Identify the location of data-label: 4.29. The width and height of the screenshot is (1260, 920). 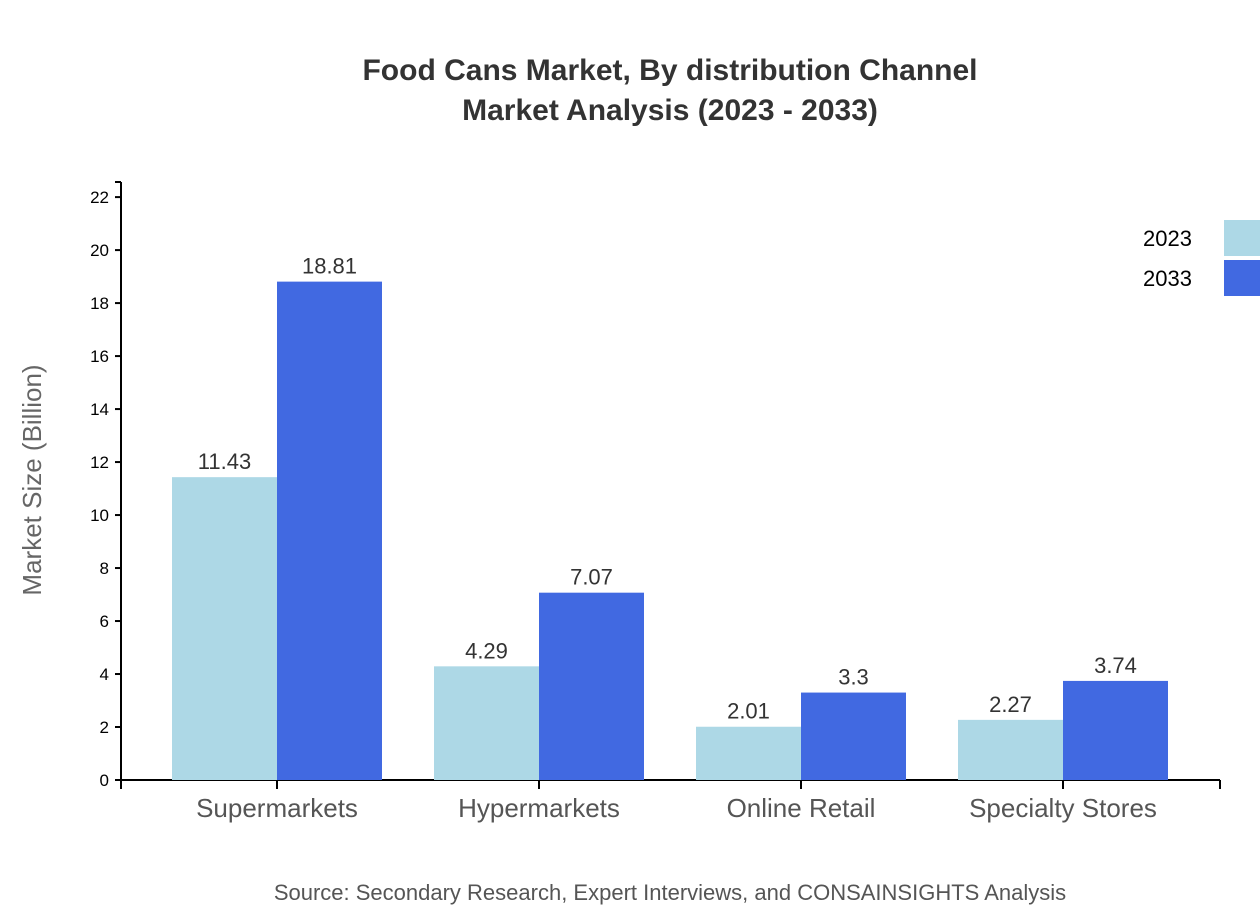
(486, 650).